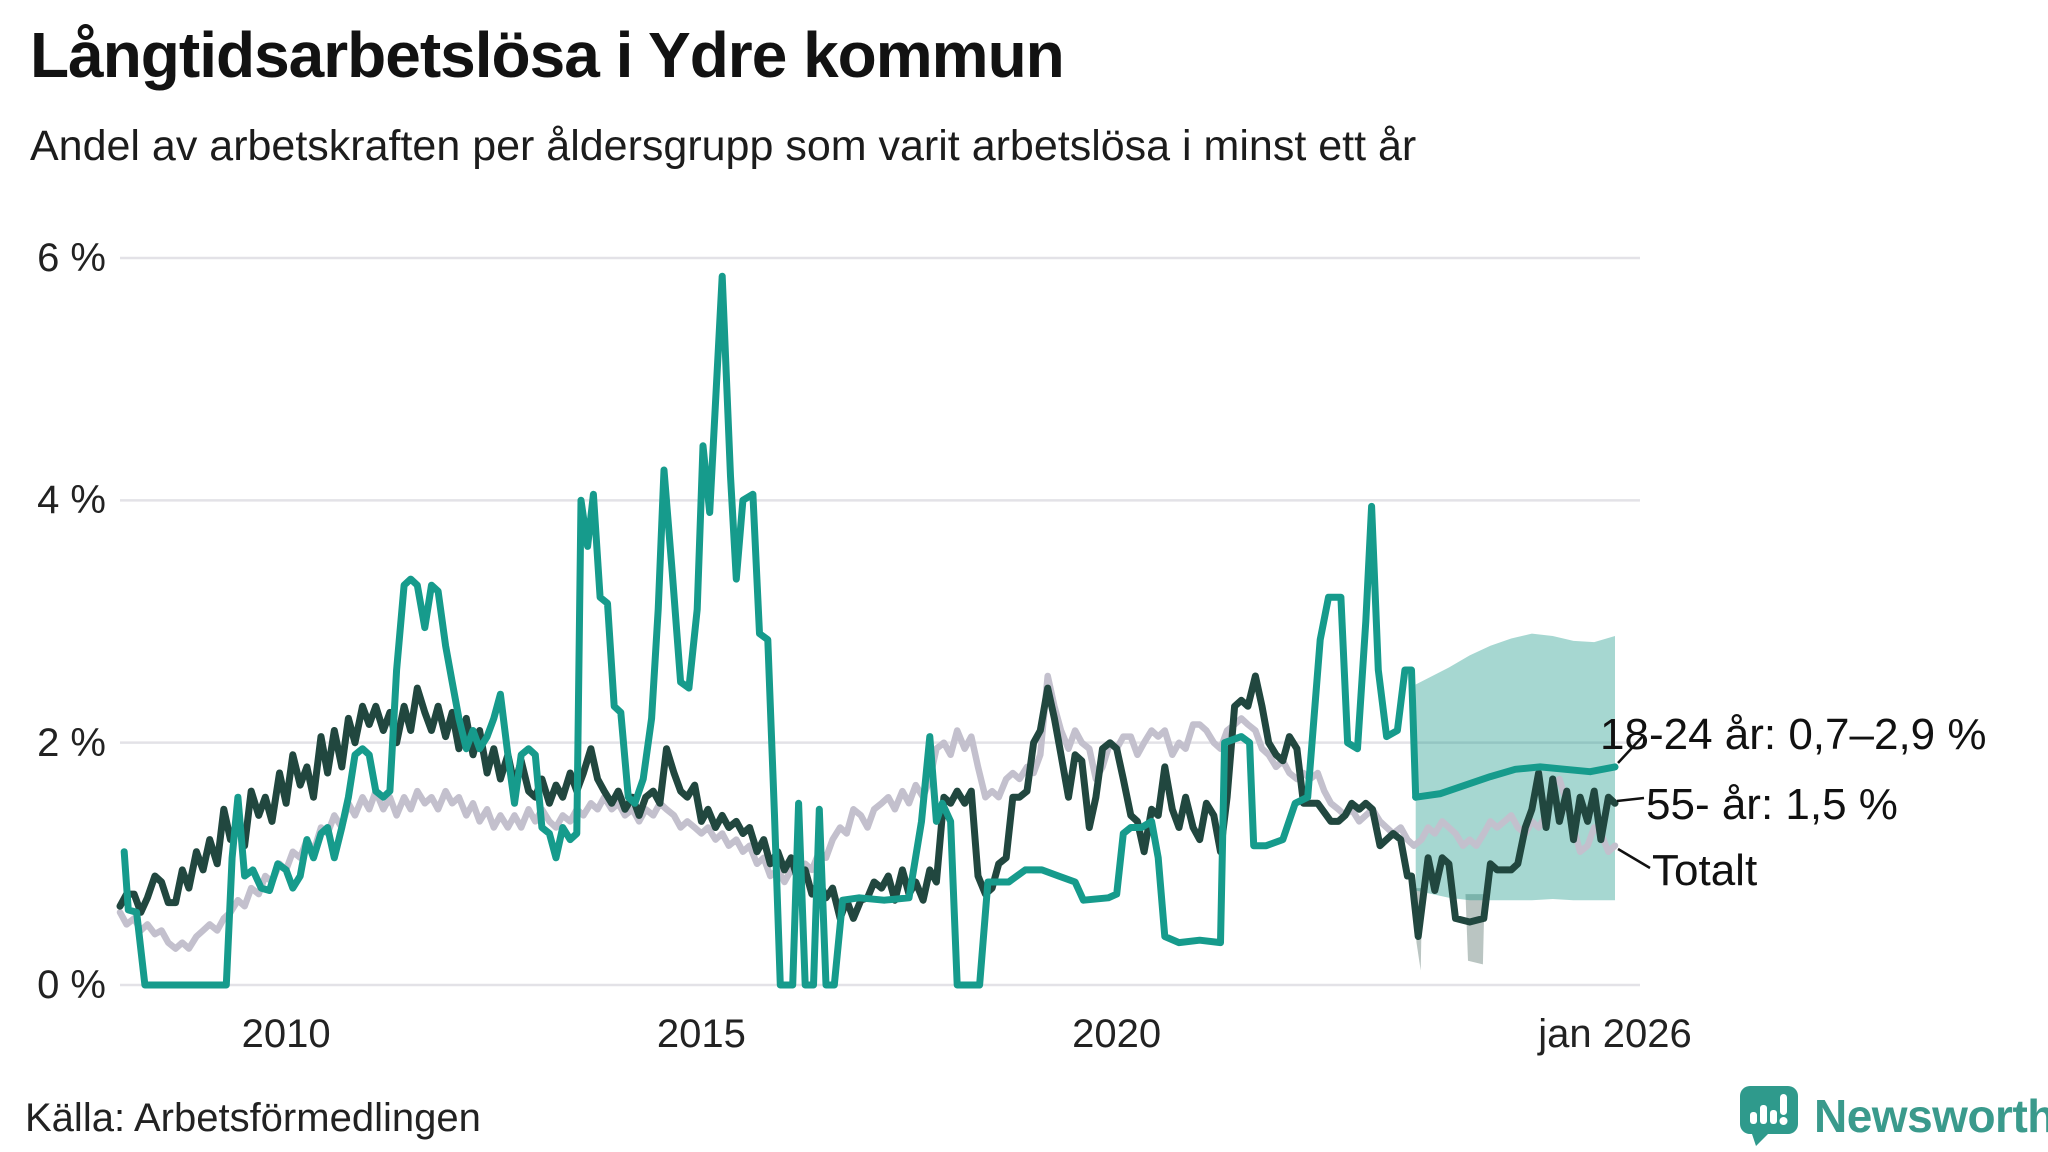 The height and width of the screenshot is (1152, 2048). What do you see at coordinates (71, 500) in the screenshot?
I see `y-tick-label: 4 %` at bounding box center [71, 500].